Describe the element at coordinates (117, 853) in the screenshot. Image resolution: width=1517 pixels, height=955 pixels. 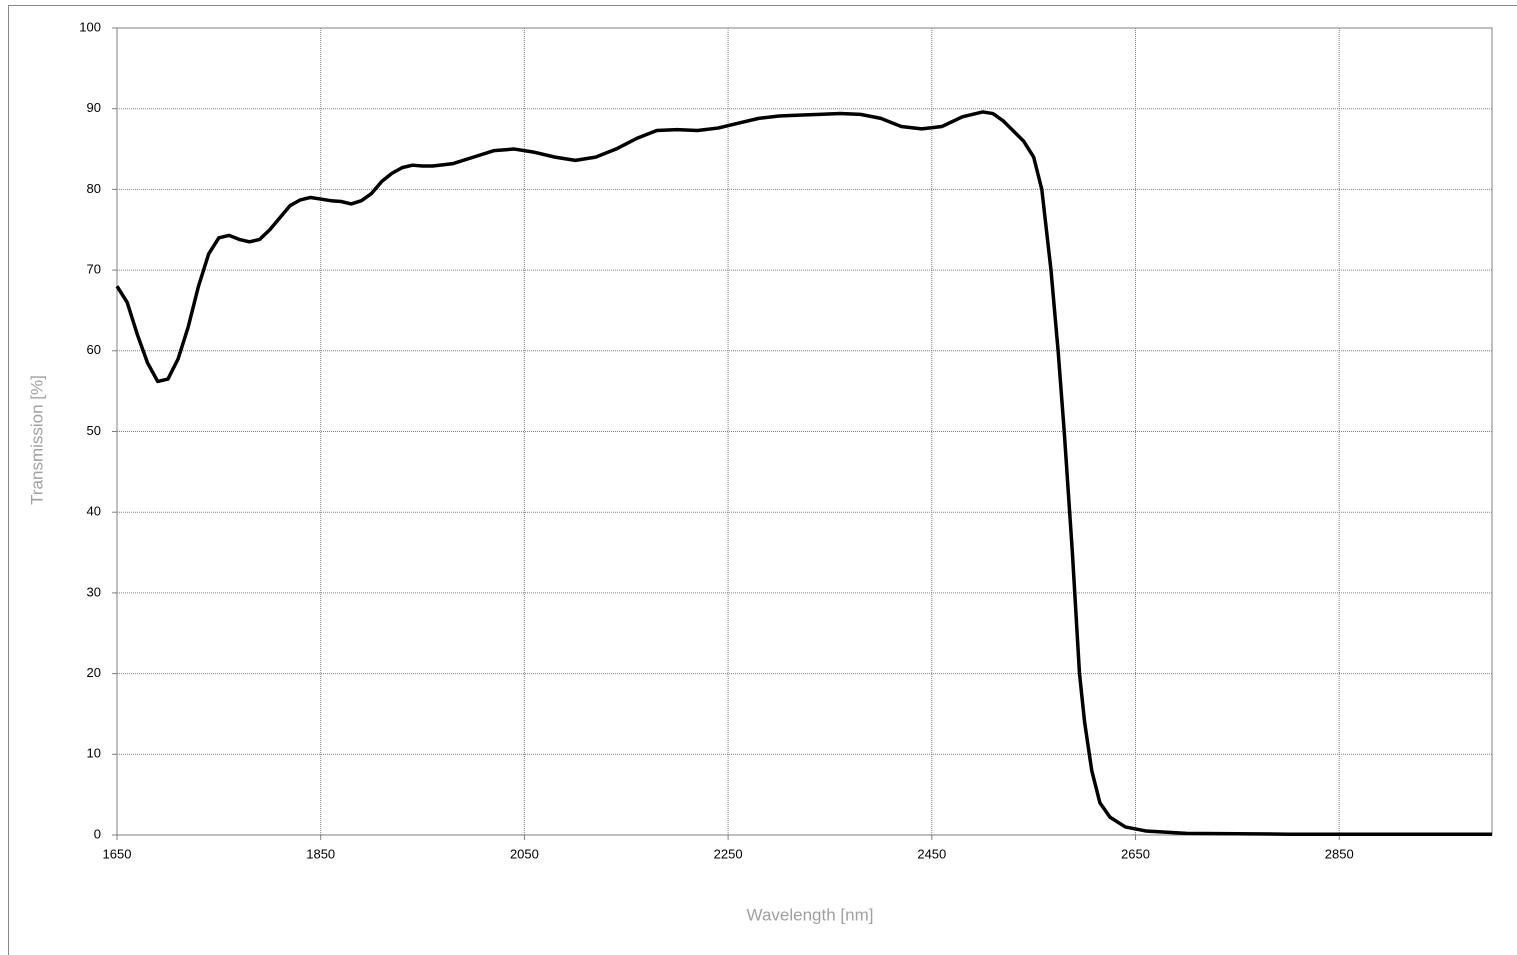
I see `x-tick-label: 1650` at that location.